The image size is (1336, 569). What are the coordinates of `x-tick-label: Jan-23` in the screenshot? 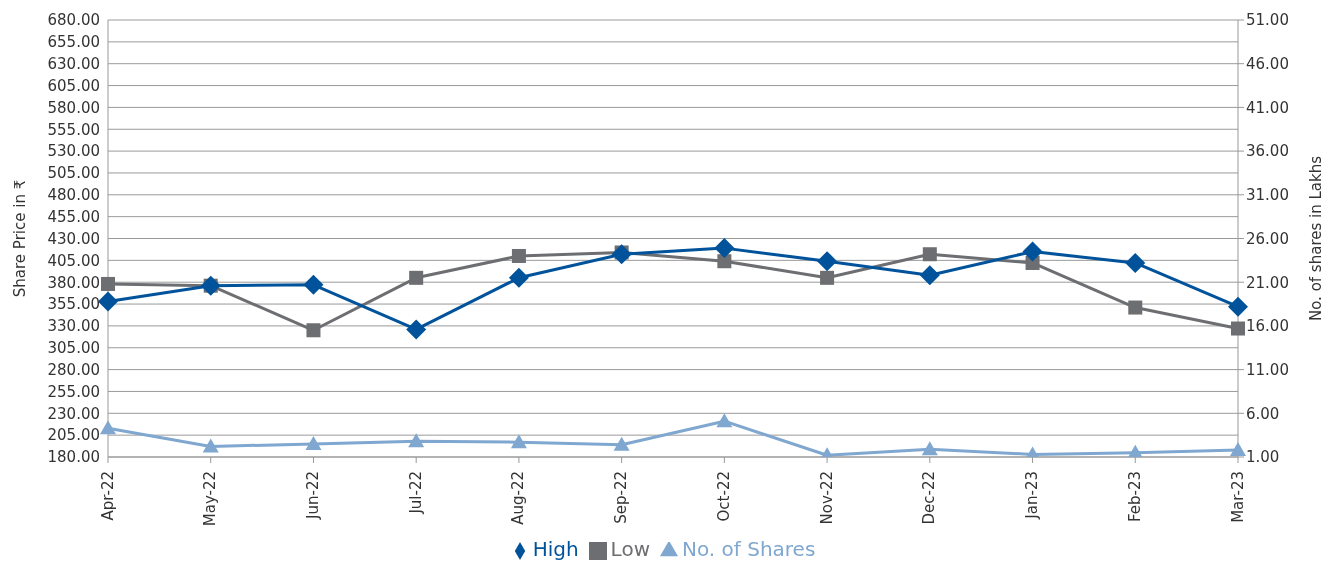 It's located at (1032, 495).